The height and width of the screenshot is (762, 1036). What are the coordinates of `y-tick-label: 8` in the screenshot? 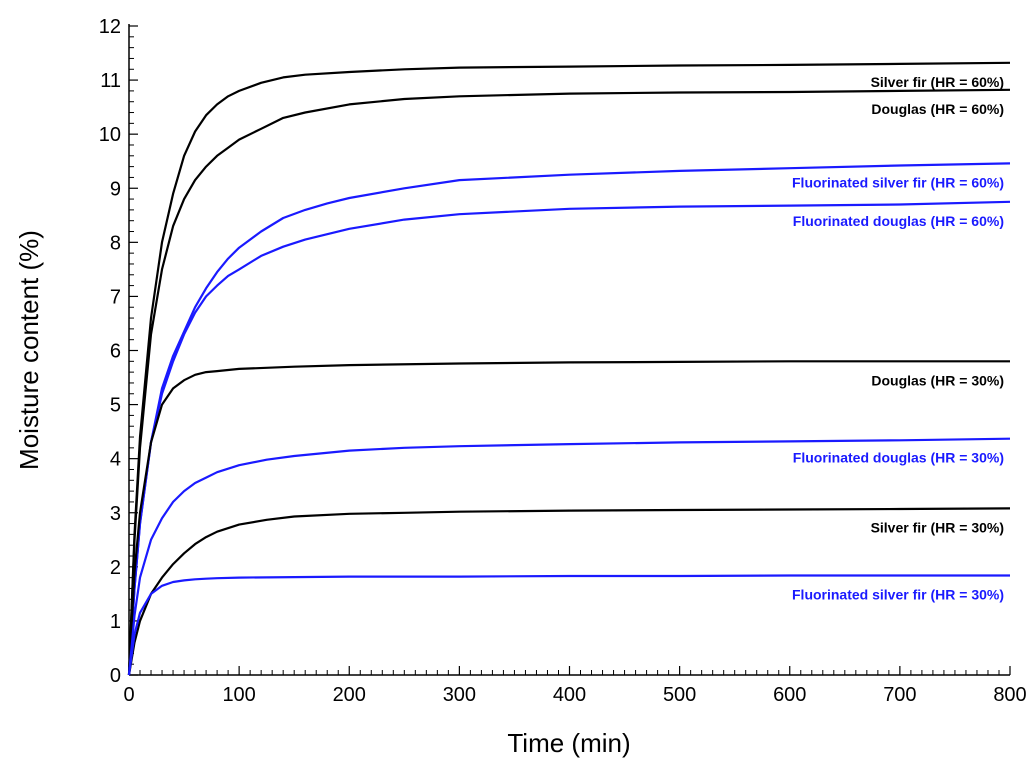 It's located at (115, 243).